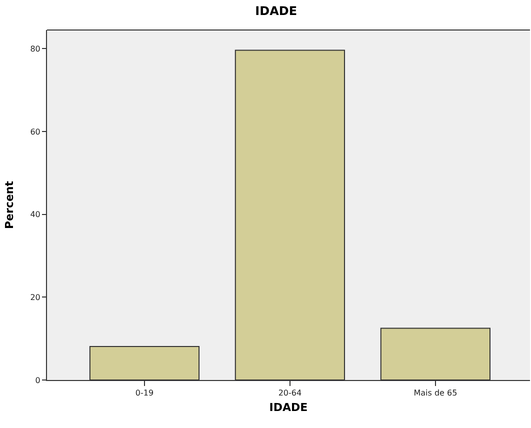 This screenshot has width=531, height=428. What do you see at coordinates (276, 11) in the screenshot?
I see `chart-title: IDADE` at bounding box center [276, 11].